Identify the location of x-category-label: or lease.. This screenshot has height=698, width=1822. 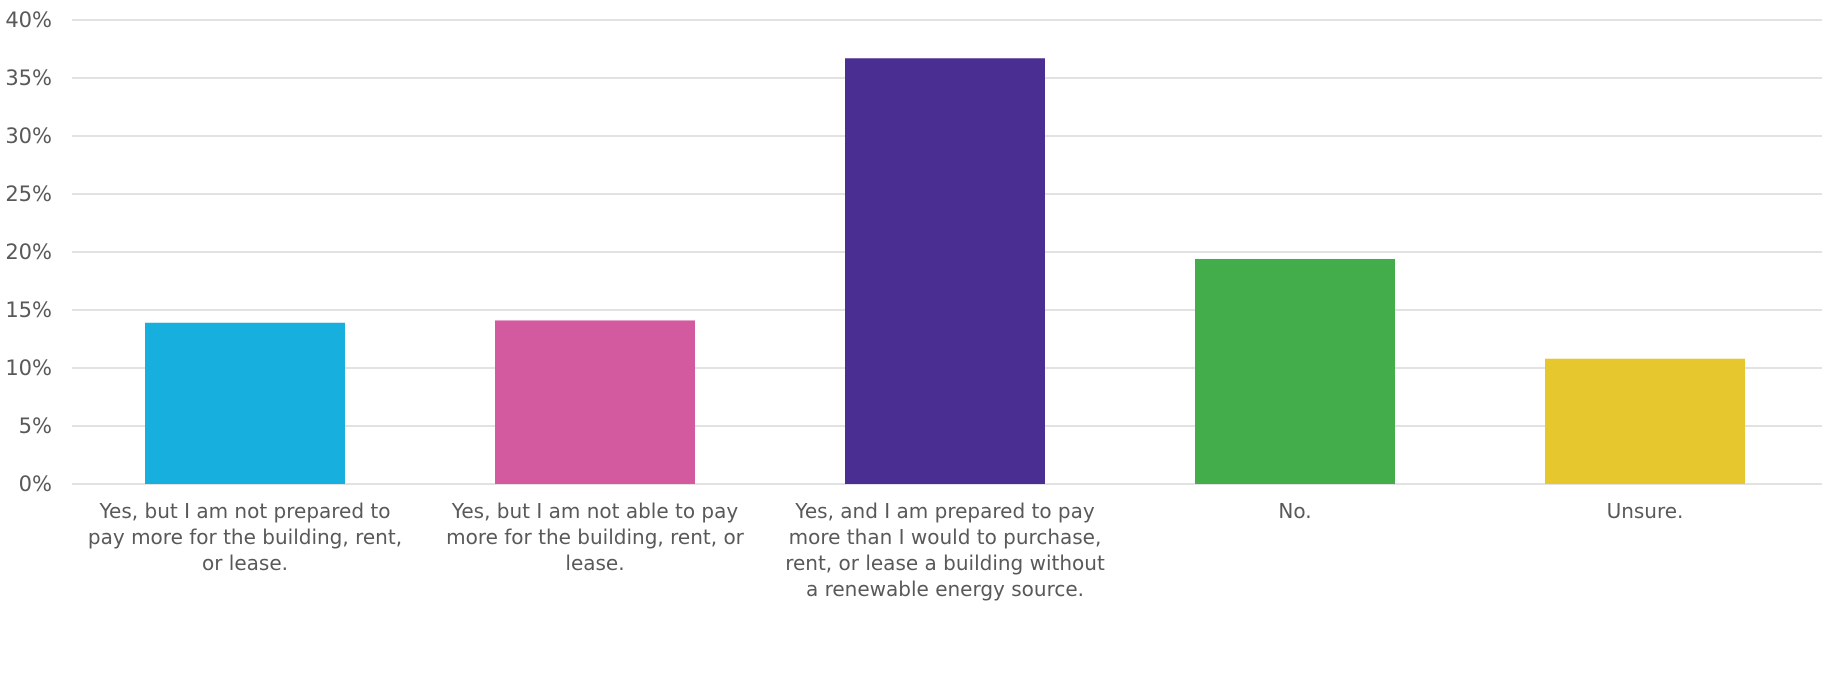
(245, 563).